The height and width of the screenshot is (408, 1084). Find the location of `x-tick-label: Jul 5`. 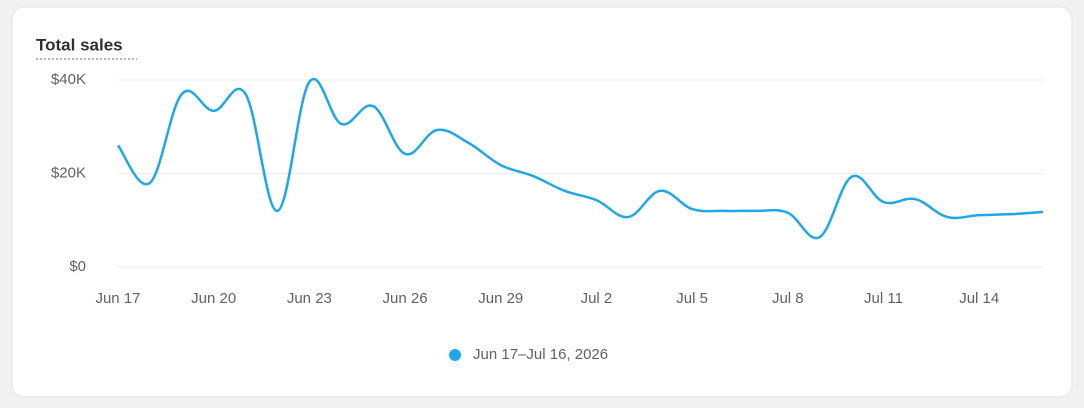

x-tick-label: Jul 5 is located at coordinates (692, 298).